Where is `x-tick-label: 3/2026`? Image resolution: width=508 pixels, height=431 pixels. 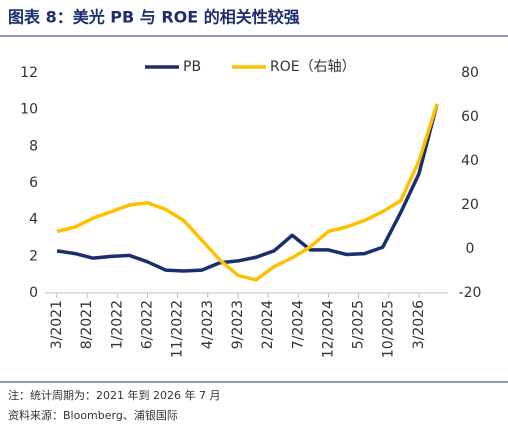 x-tick-label: 3/2026 is located at coordinates (419, 324).